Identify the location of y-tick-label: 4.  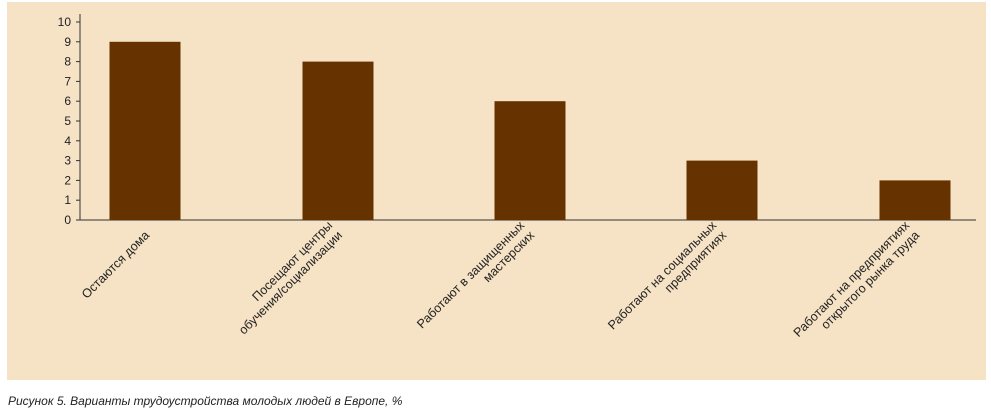
(67, 141).